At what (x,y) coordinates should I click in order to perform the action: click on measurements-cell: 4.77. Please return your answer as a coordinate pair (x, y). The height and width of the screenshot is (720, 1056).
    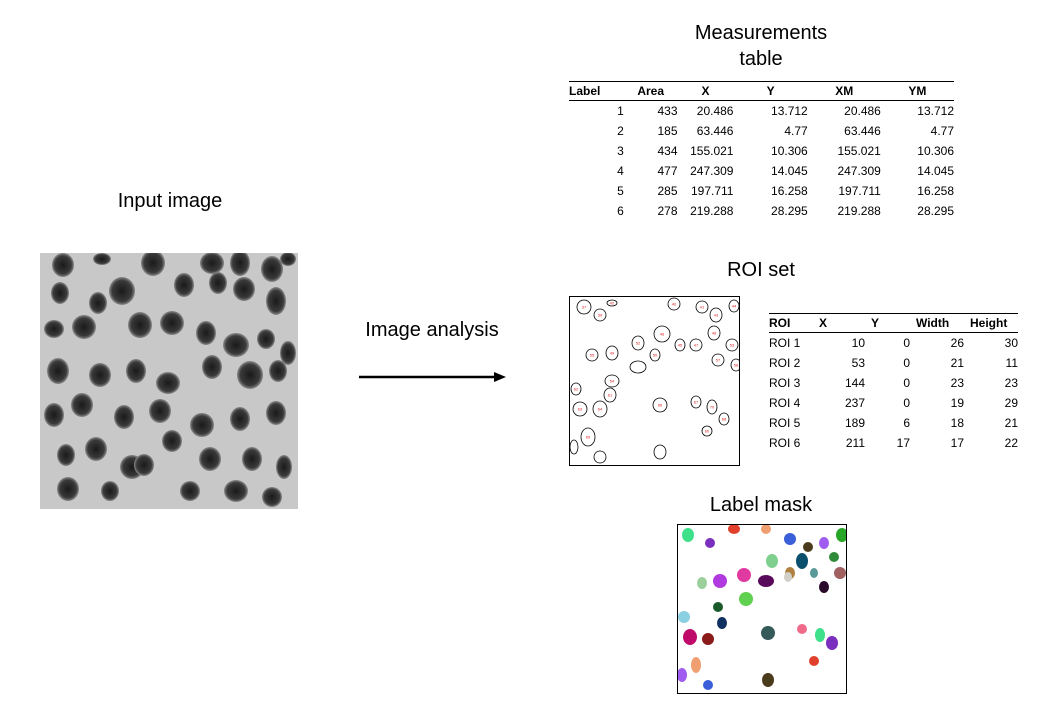
    Looking at the image, I should click on (942, 131).